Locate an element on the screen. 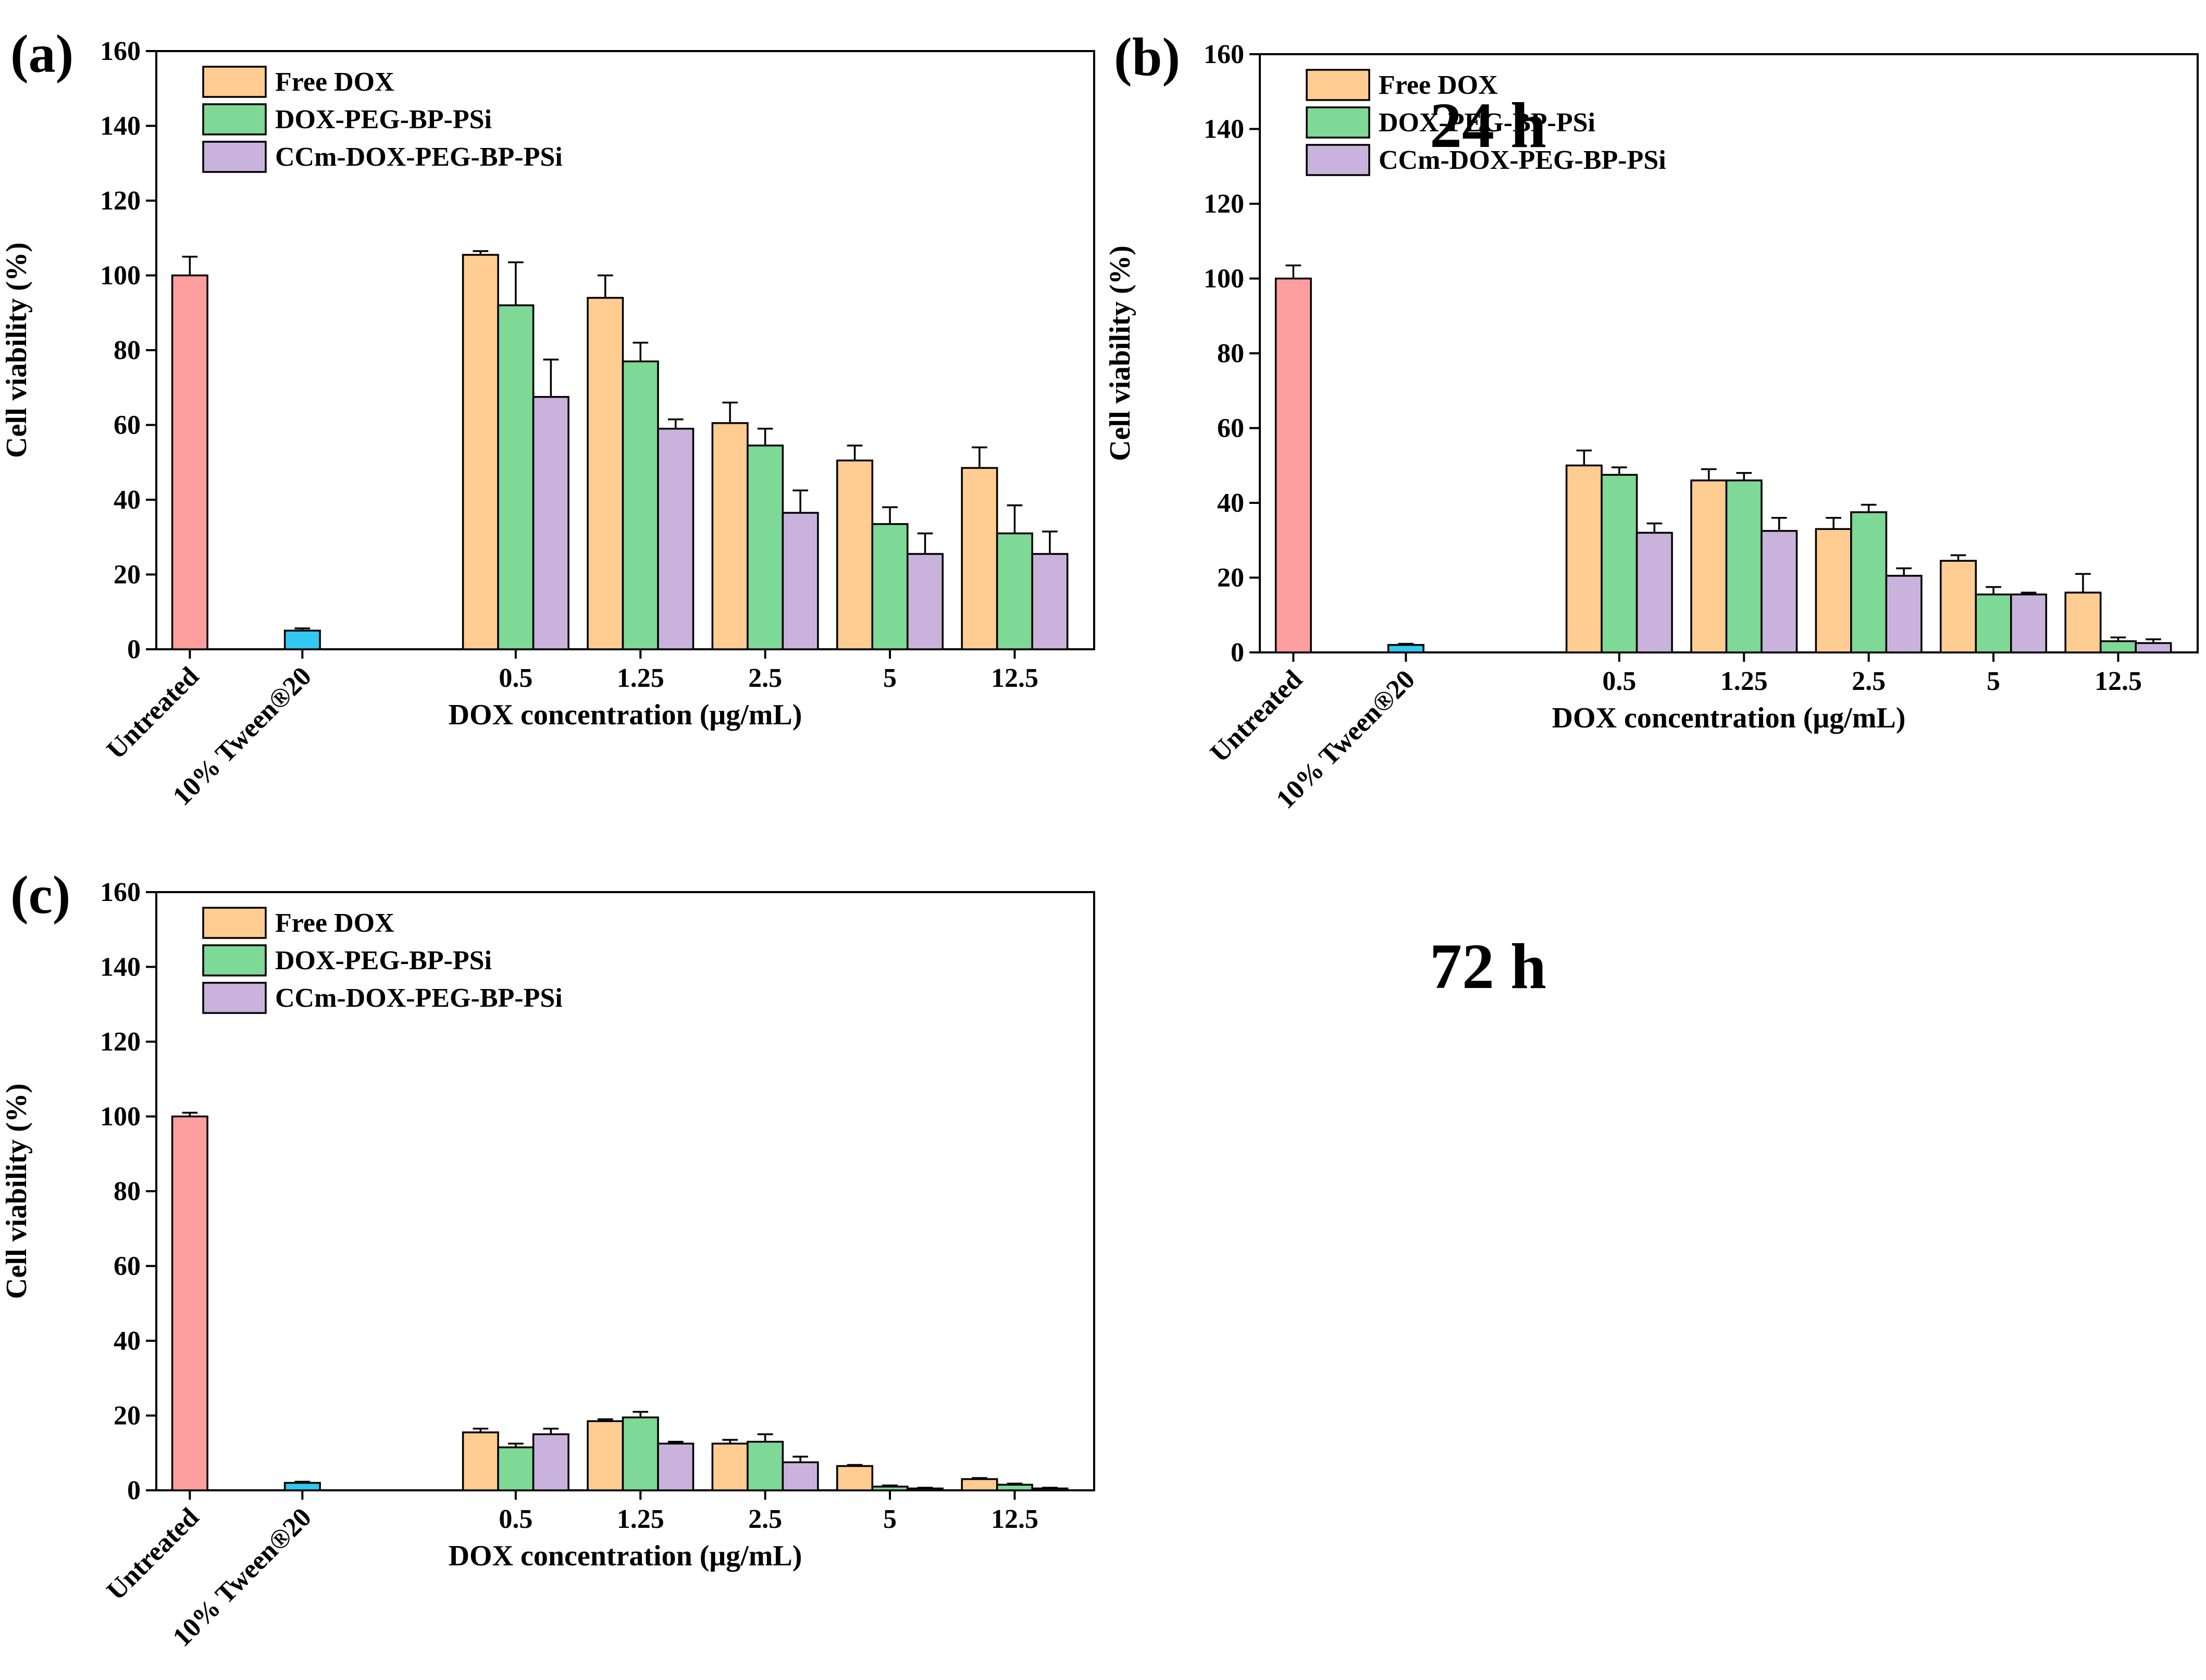 The height and width of the screenshot is (1680, 2206). y-tick-label: 100 is located at coordinates (1224, 279).